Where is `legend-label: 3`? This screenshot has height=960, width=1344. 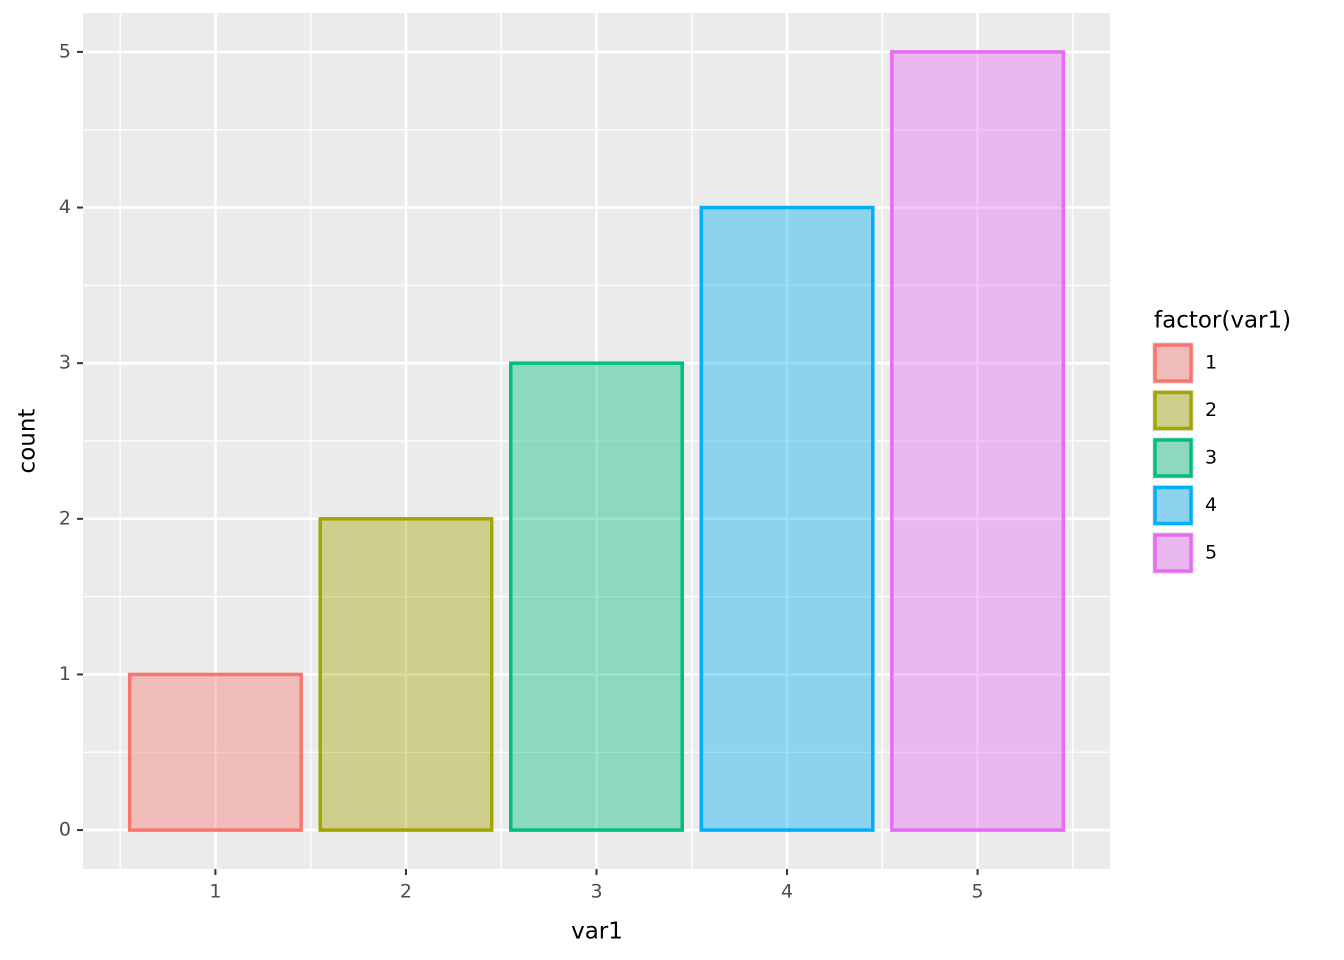
legend-label: 3 is located at coordinates (1211, 458).